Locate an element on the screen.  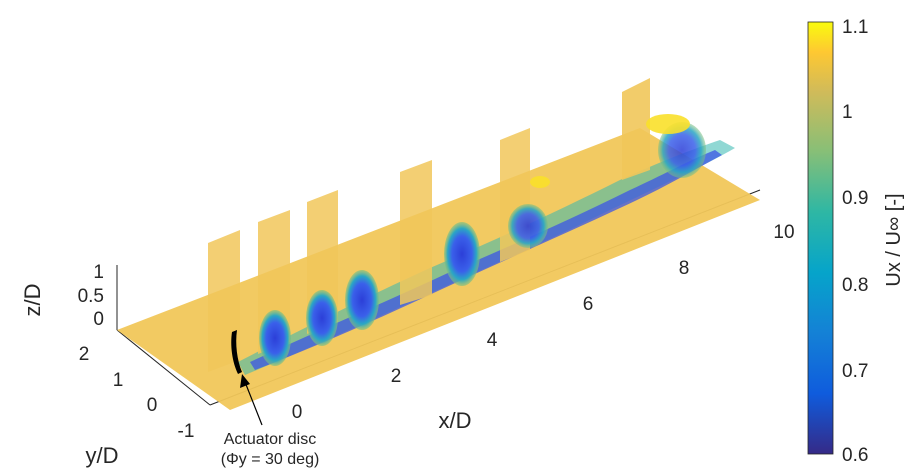
x-tick-label: 0 is located at coordinates (297, 412).